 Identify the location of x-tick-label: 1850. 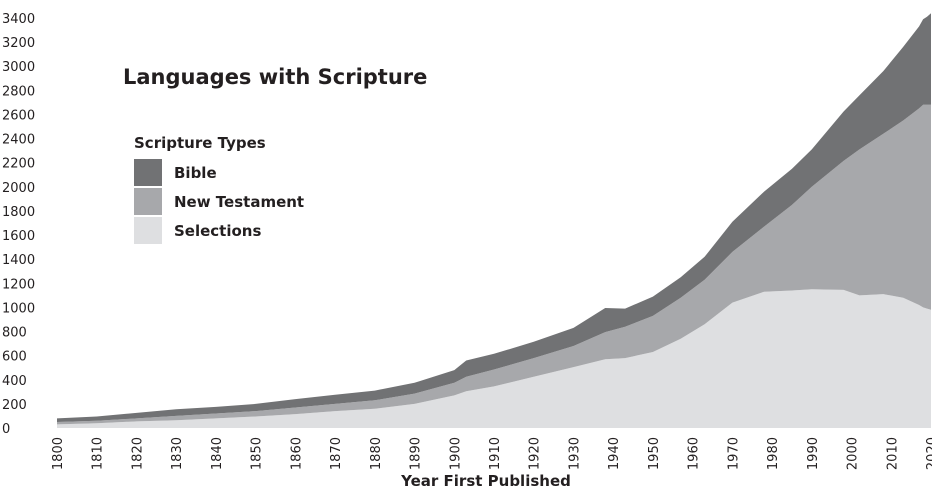
(257, 453).